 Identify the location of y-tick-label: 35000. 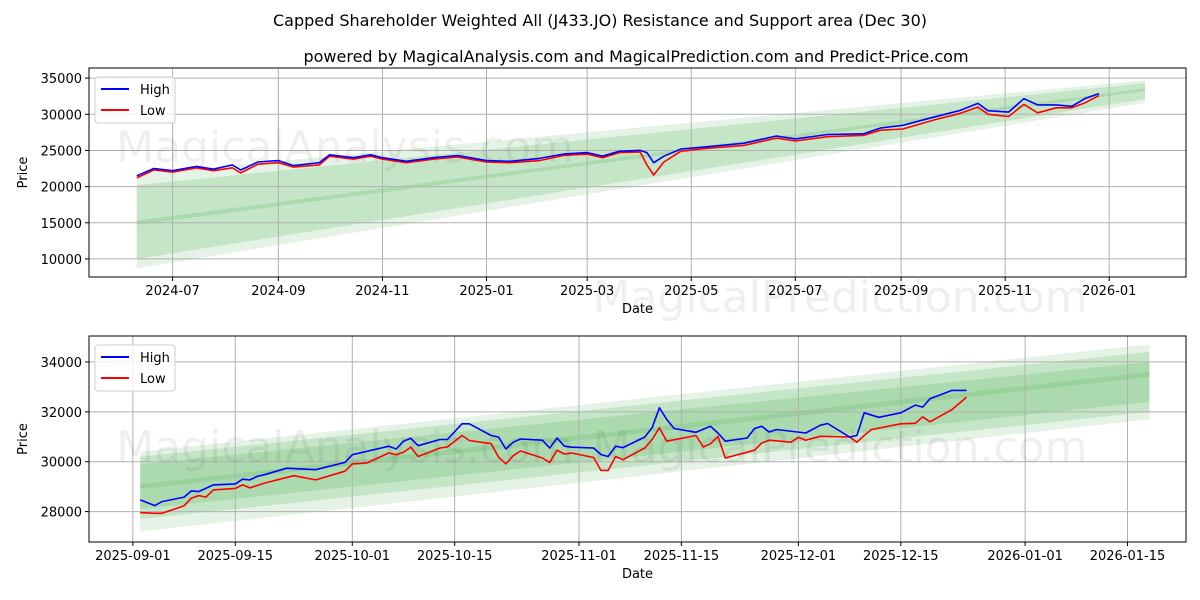
(61, 79).